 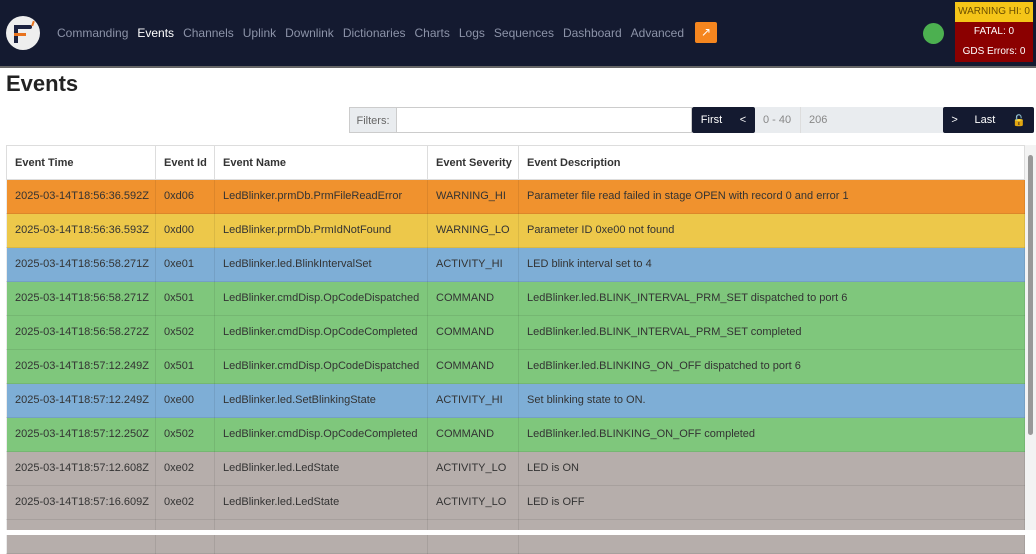 I want to click on column-header: Event Name, so click(x=321, y=162).